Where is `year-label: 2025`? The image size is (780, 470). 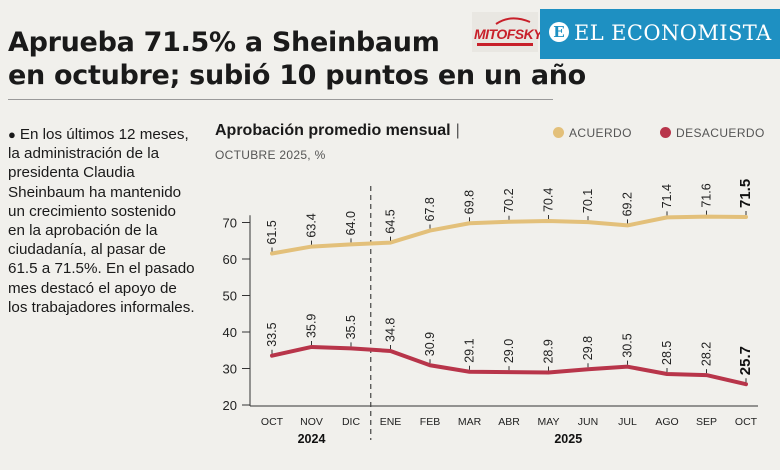 year-label: 2025 is located at coordinates (568, 439).